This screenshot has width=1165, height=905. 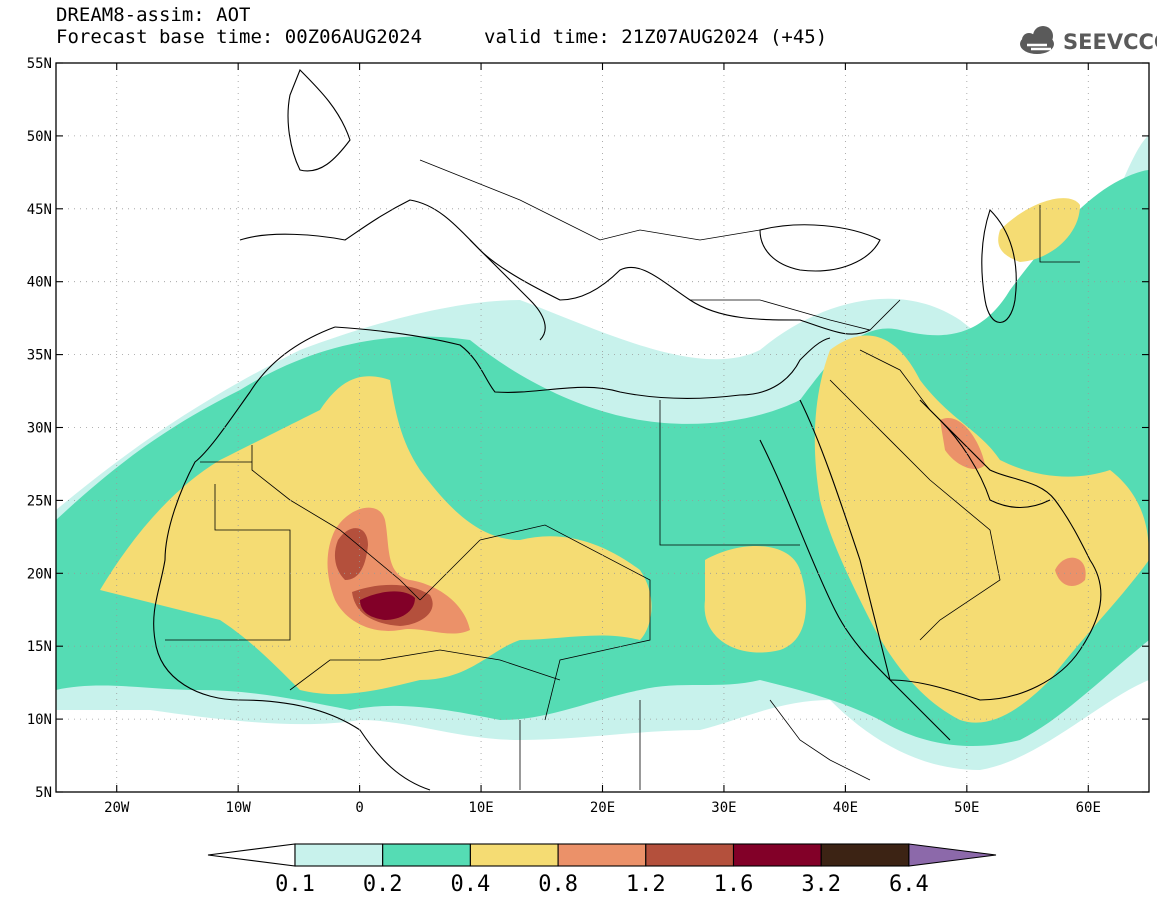 I want to click on europe-coast, so click(x=555, y=267).